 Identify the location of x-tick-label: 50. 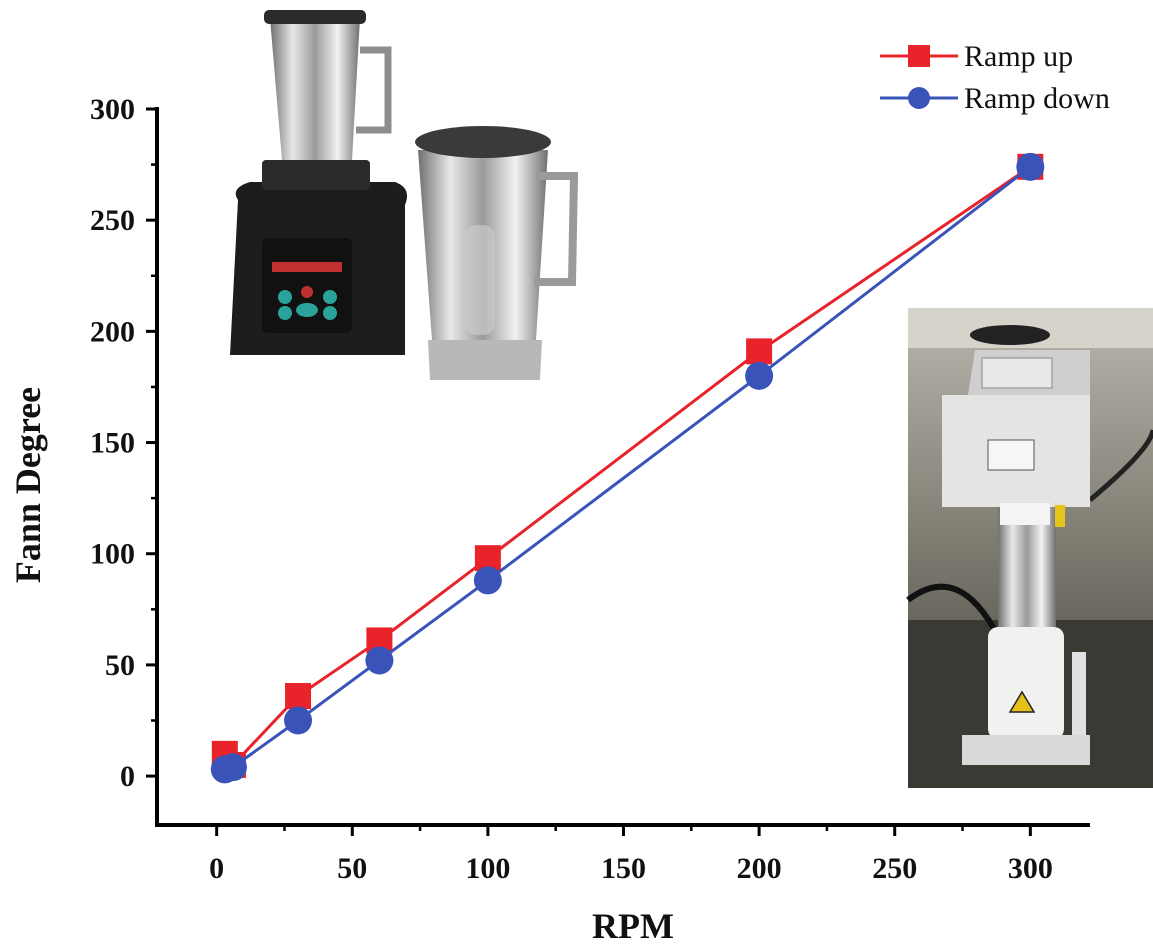
(352, 868).